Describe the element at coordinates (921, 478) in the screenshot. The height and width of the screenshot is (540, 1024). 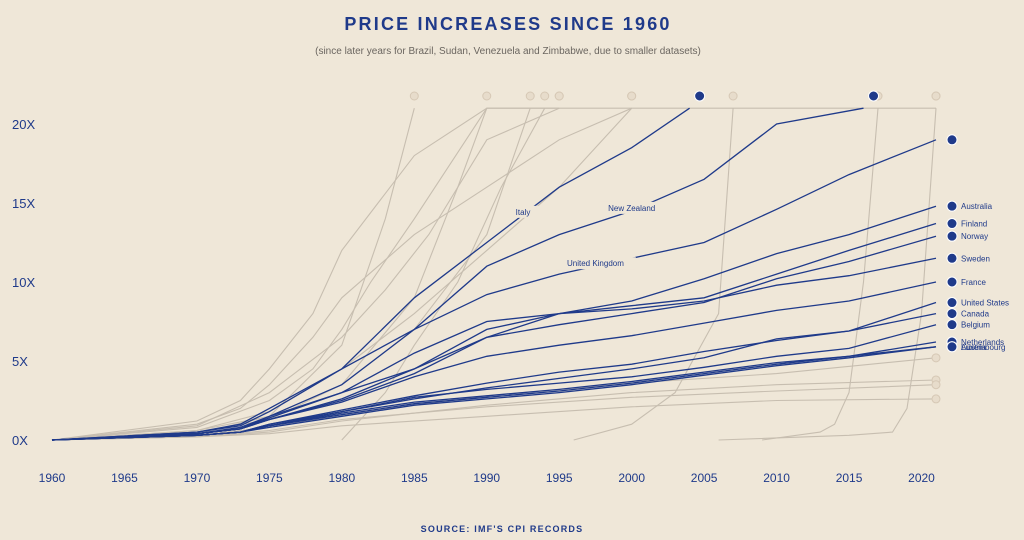
I see `x-tick-label: 2020` at that location.